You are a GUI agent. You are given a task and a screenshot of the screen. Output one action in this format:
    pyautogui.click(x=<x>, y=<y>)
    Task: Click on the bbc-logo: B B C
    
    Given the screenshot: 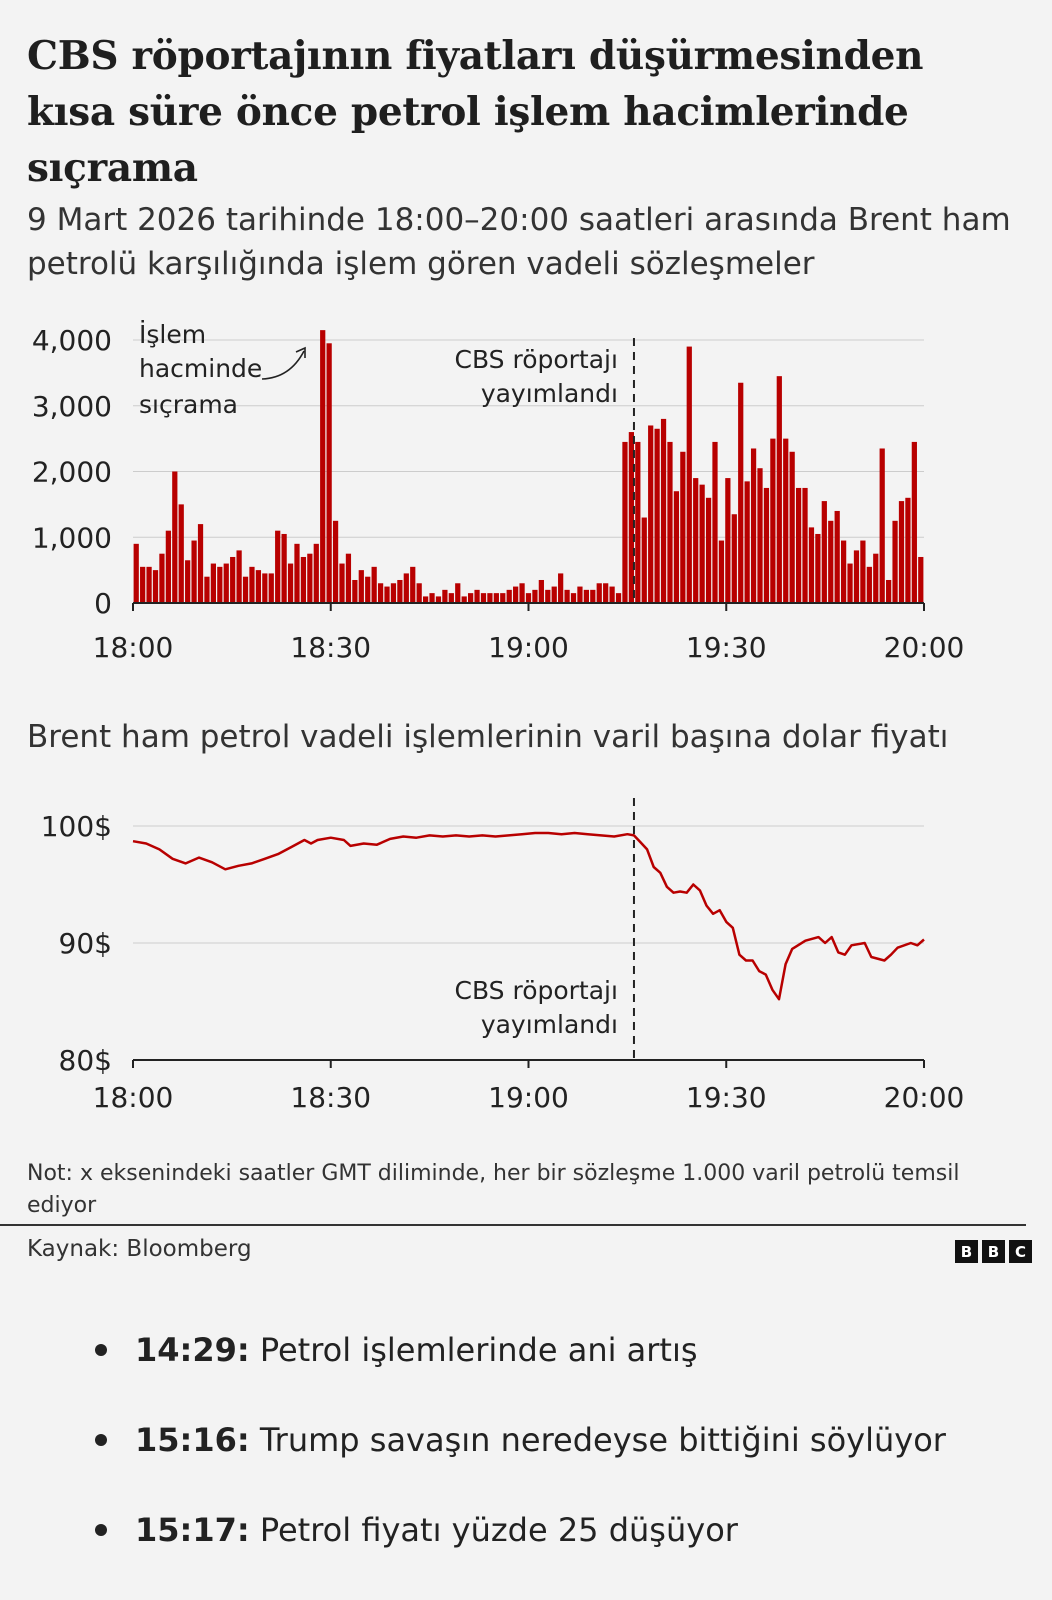 What is the action you would take?
    pyautogui.click(x=993, y=1251)
    